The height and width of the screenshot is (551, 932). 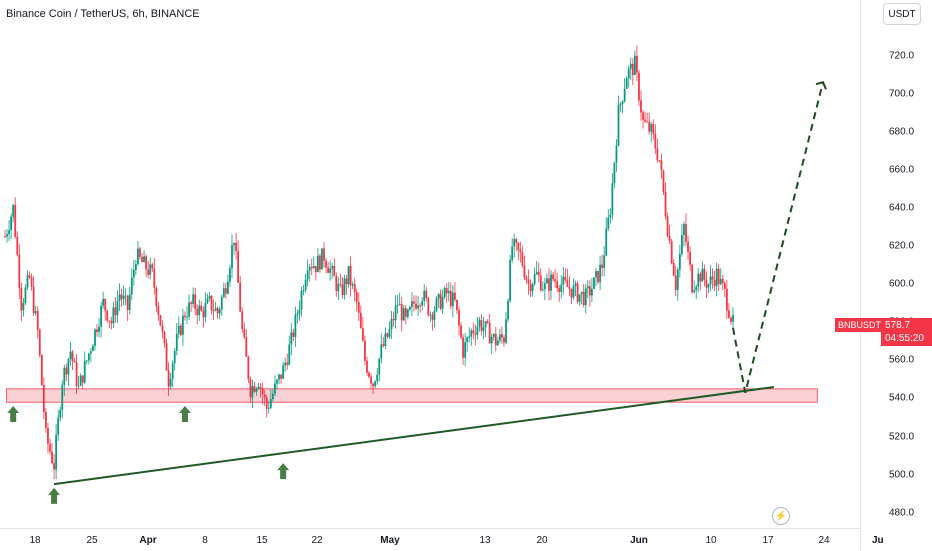 I want to click on trendline, so click(x=414, y=435).